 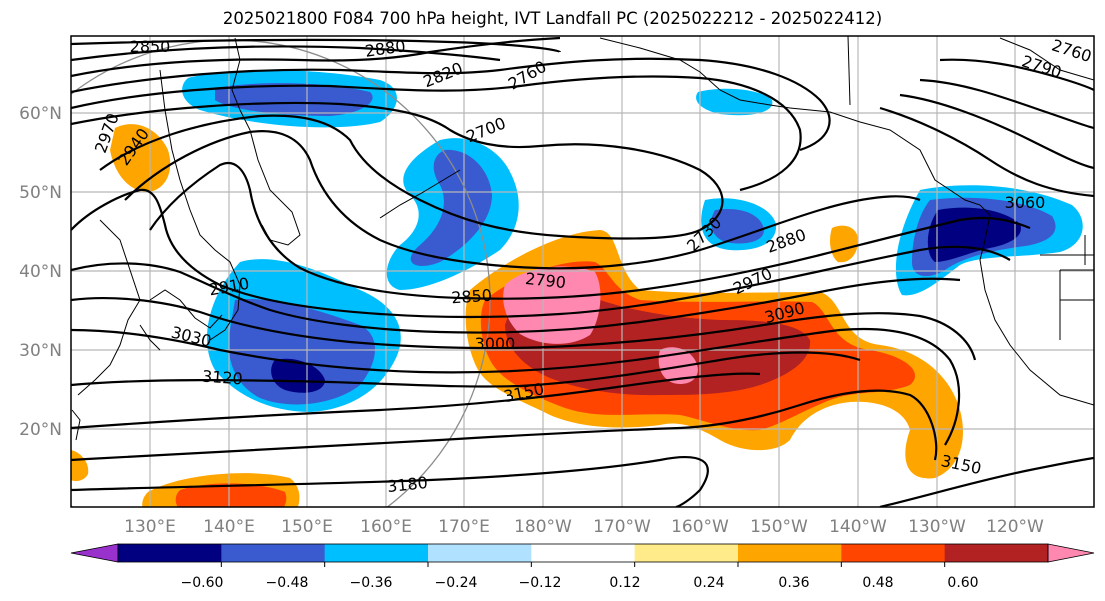 I want to click on colorbar-tick-label: −0.60, so click(x=202, y=583).